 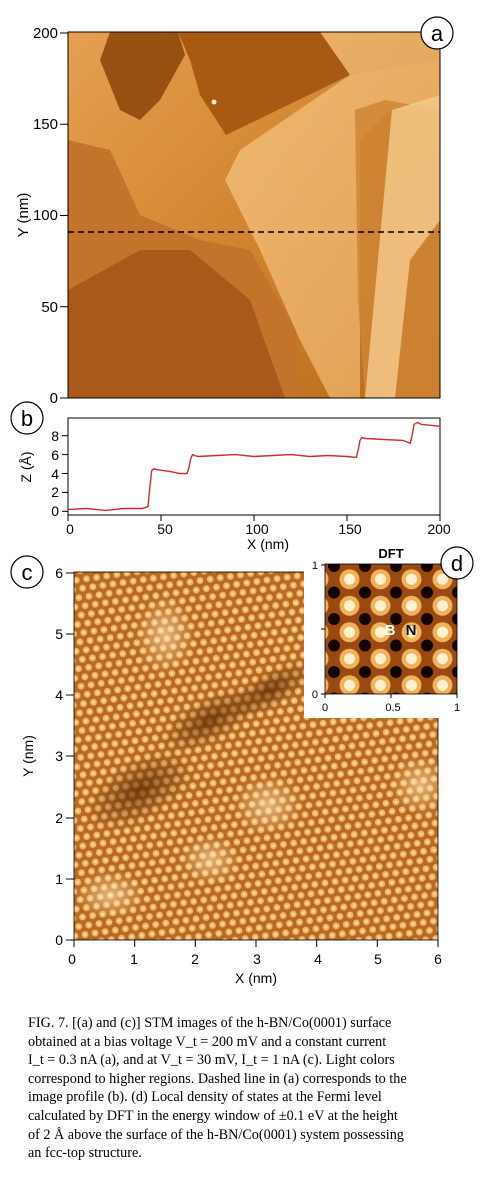 I want to click on x-tick-label: 5, so click(x=378, y=959).